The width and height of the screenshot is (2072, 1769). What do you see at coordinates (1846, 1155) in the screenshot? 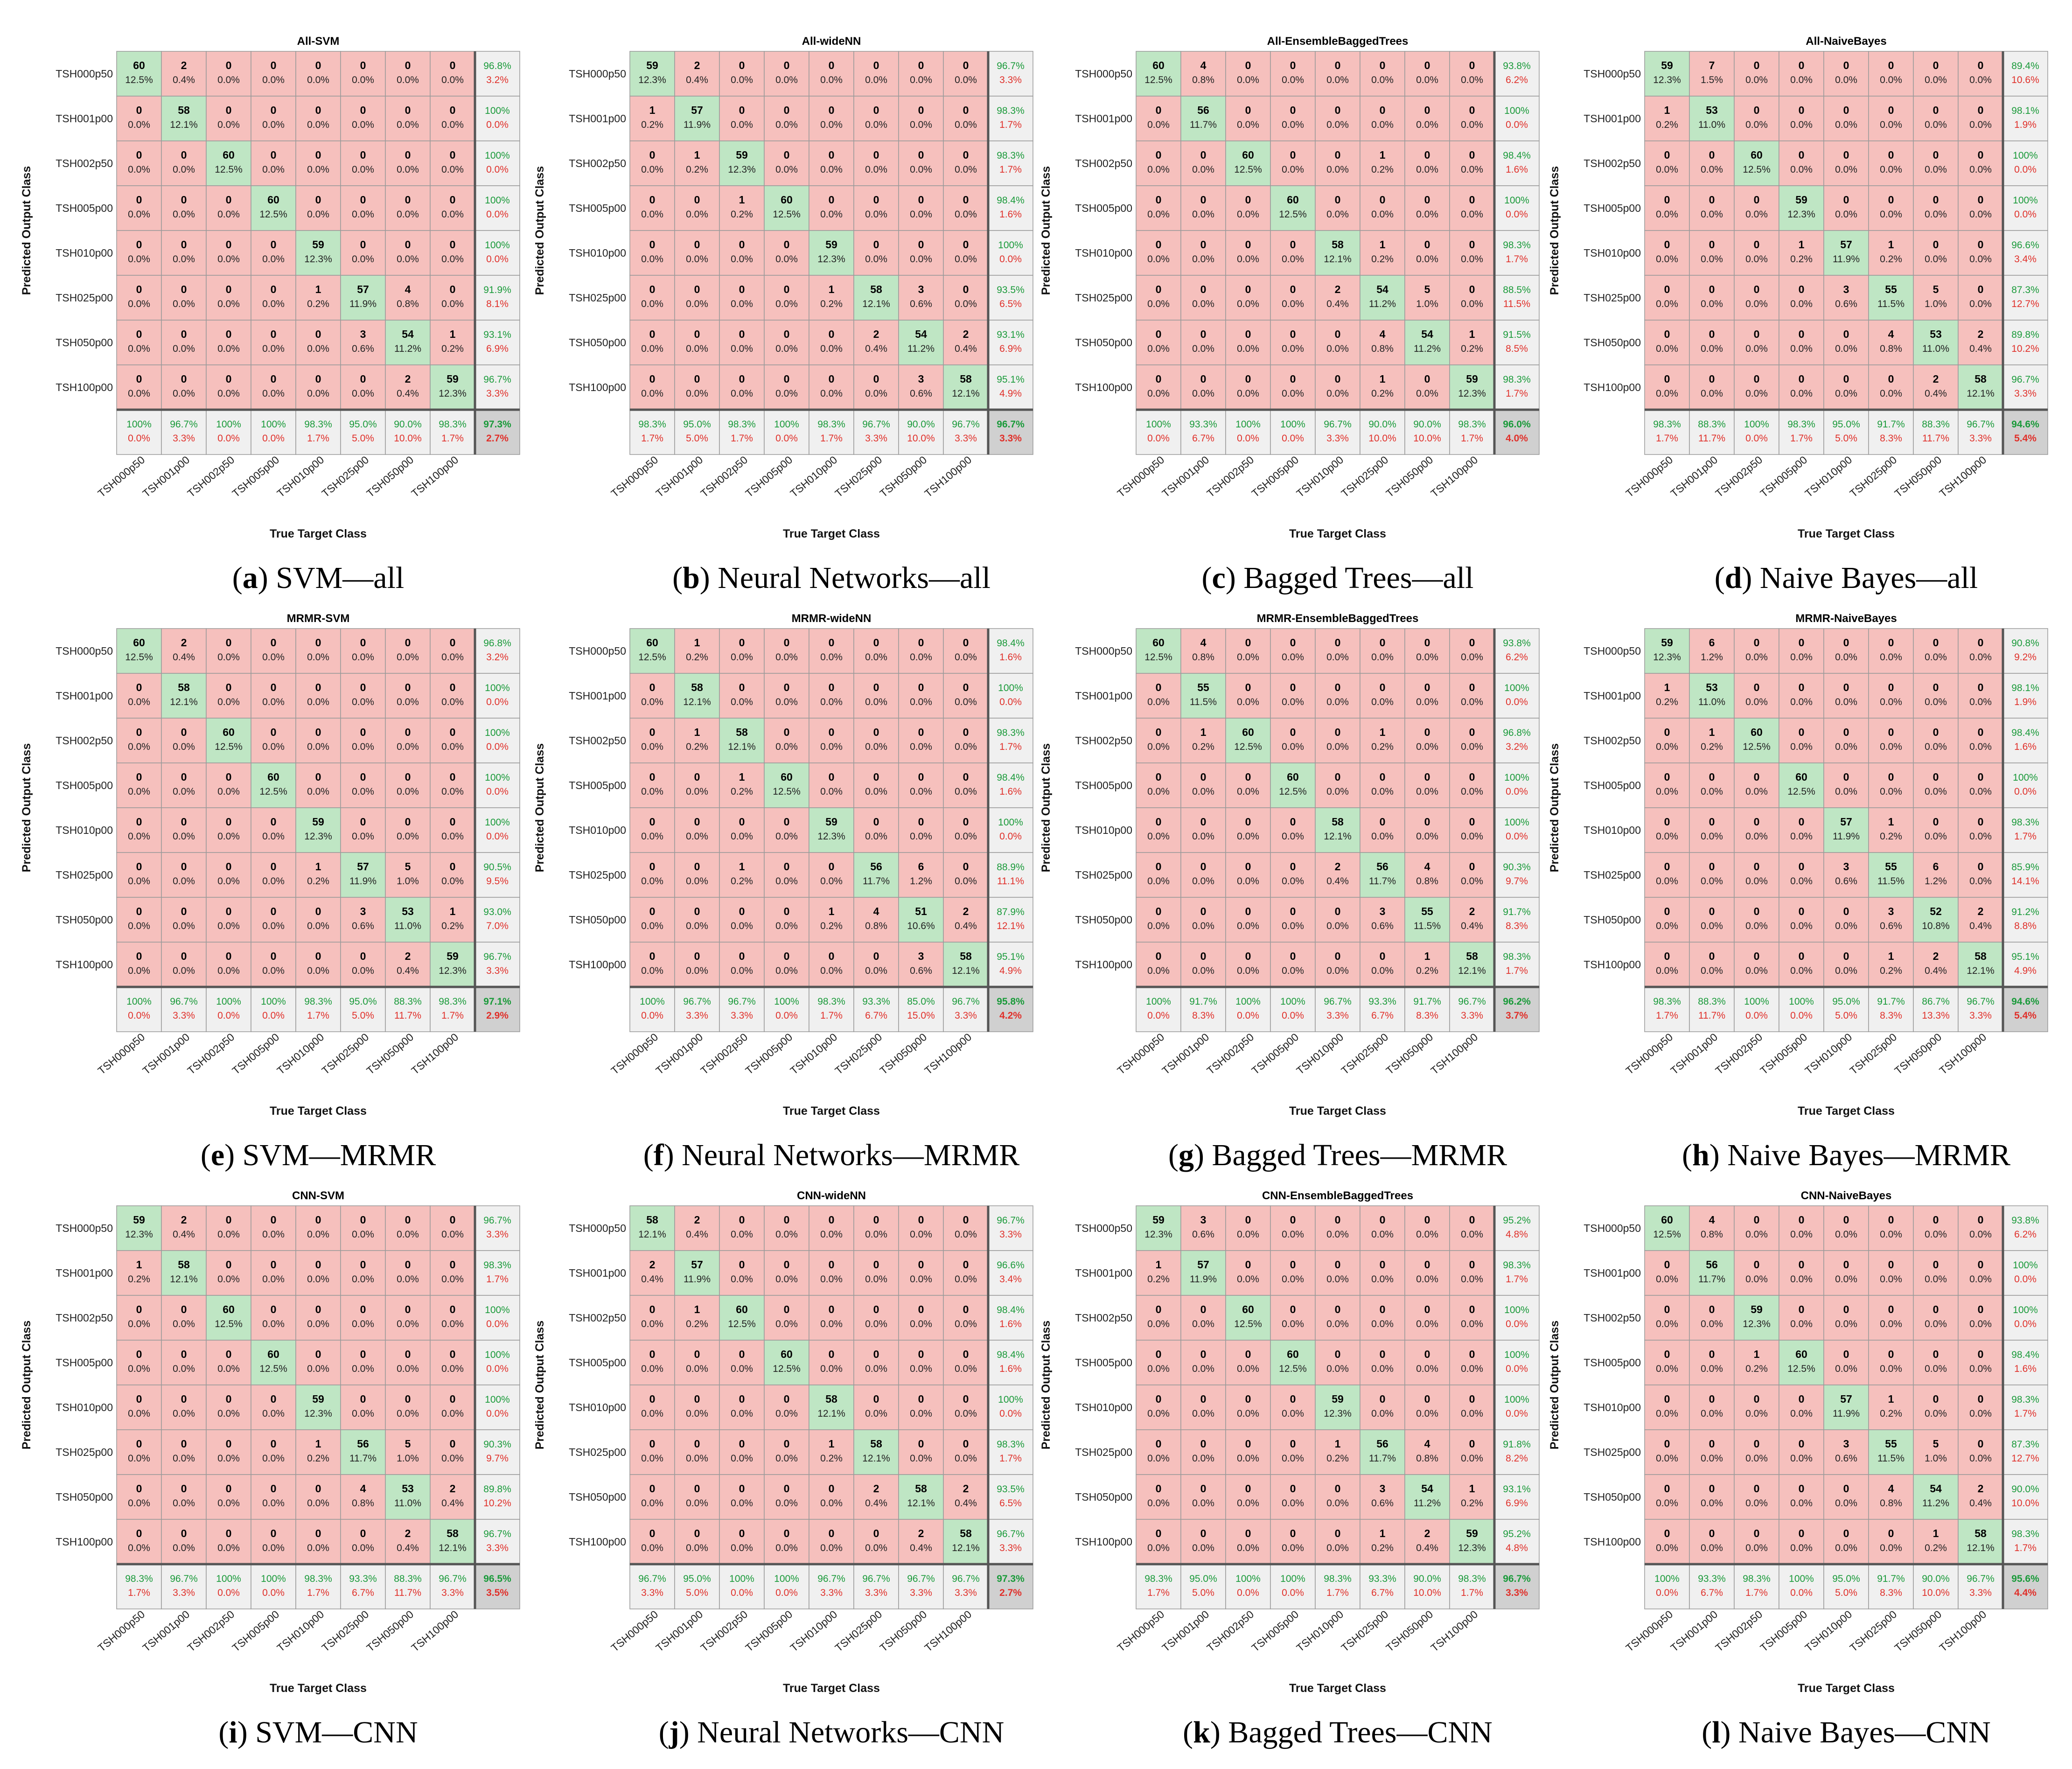
I see `subfigure-caption: (h) Naive Bayes—MRMR` at bounding box center [1846, 1155].